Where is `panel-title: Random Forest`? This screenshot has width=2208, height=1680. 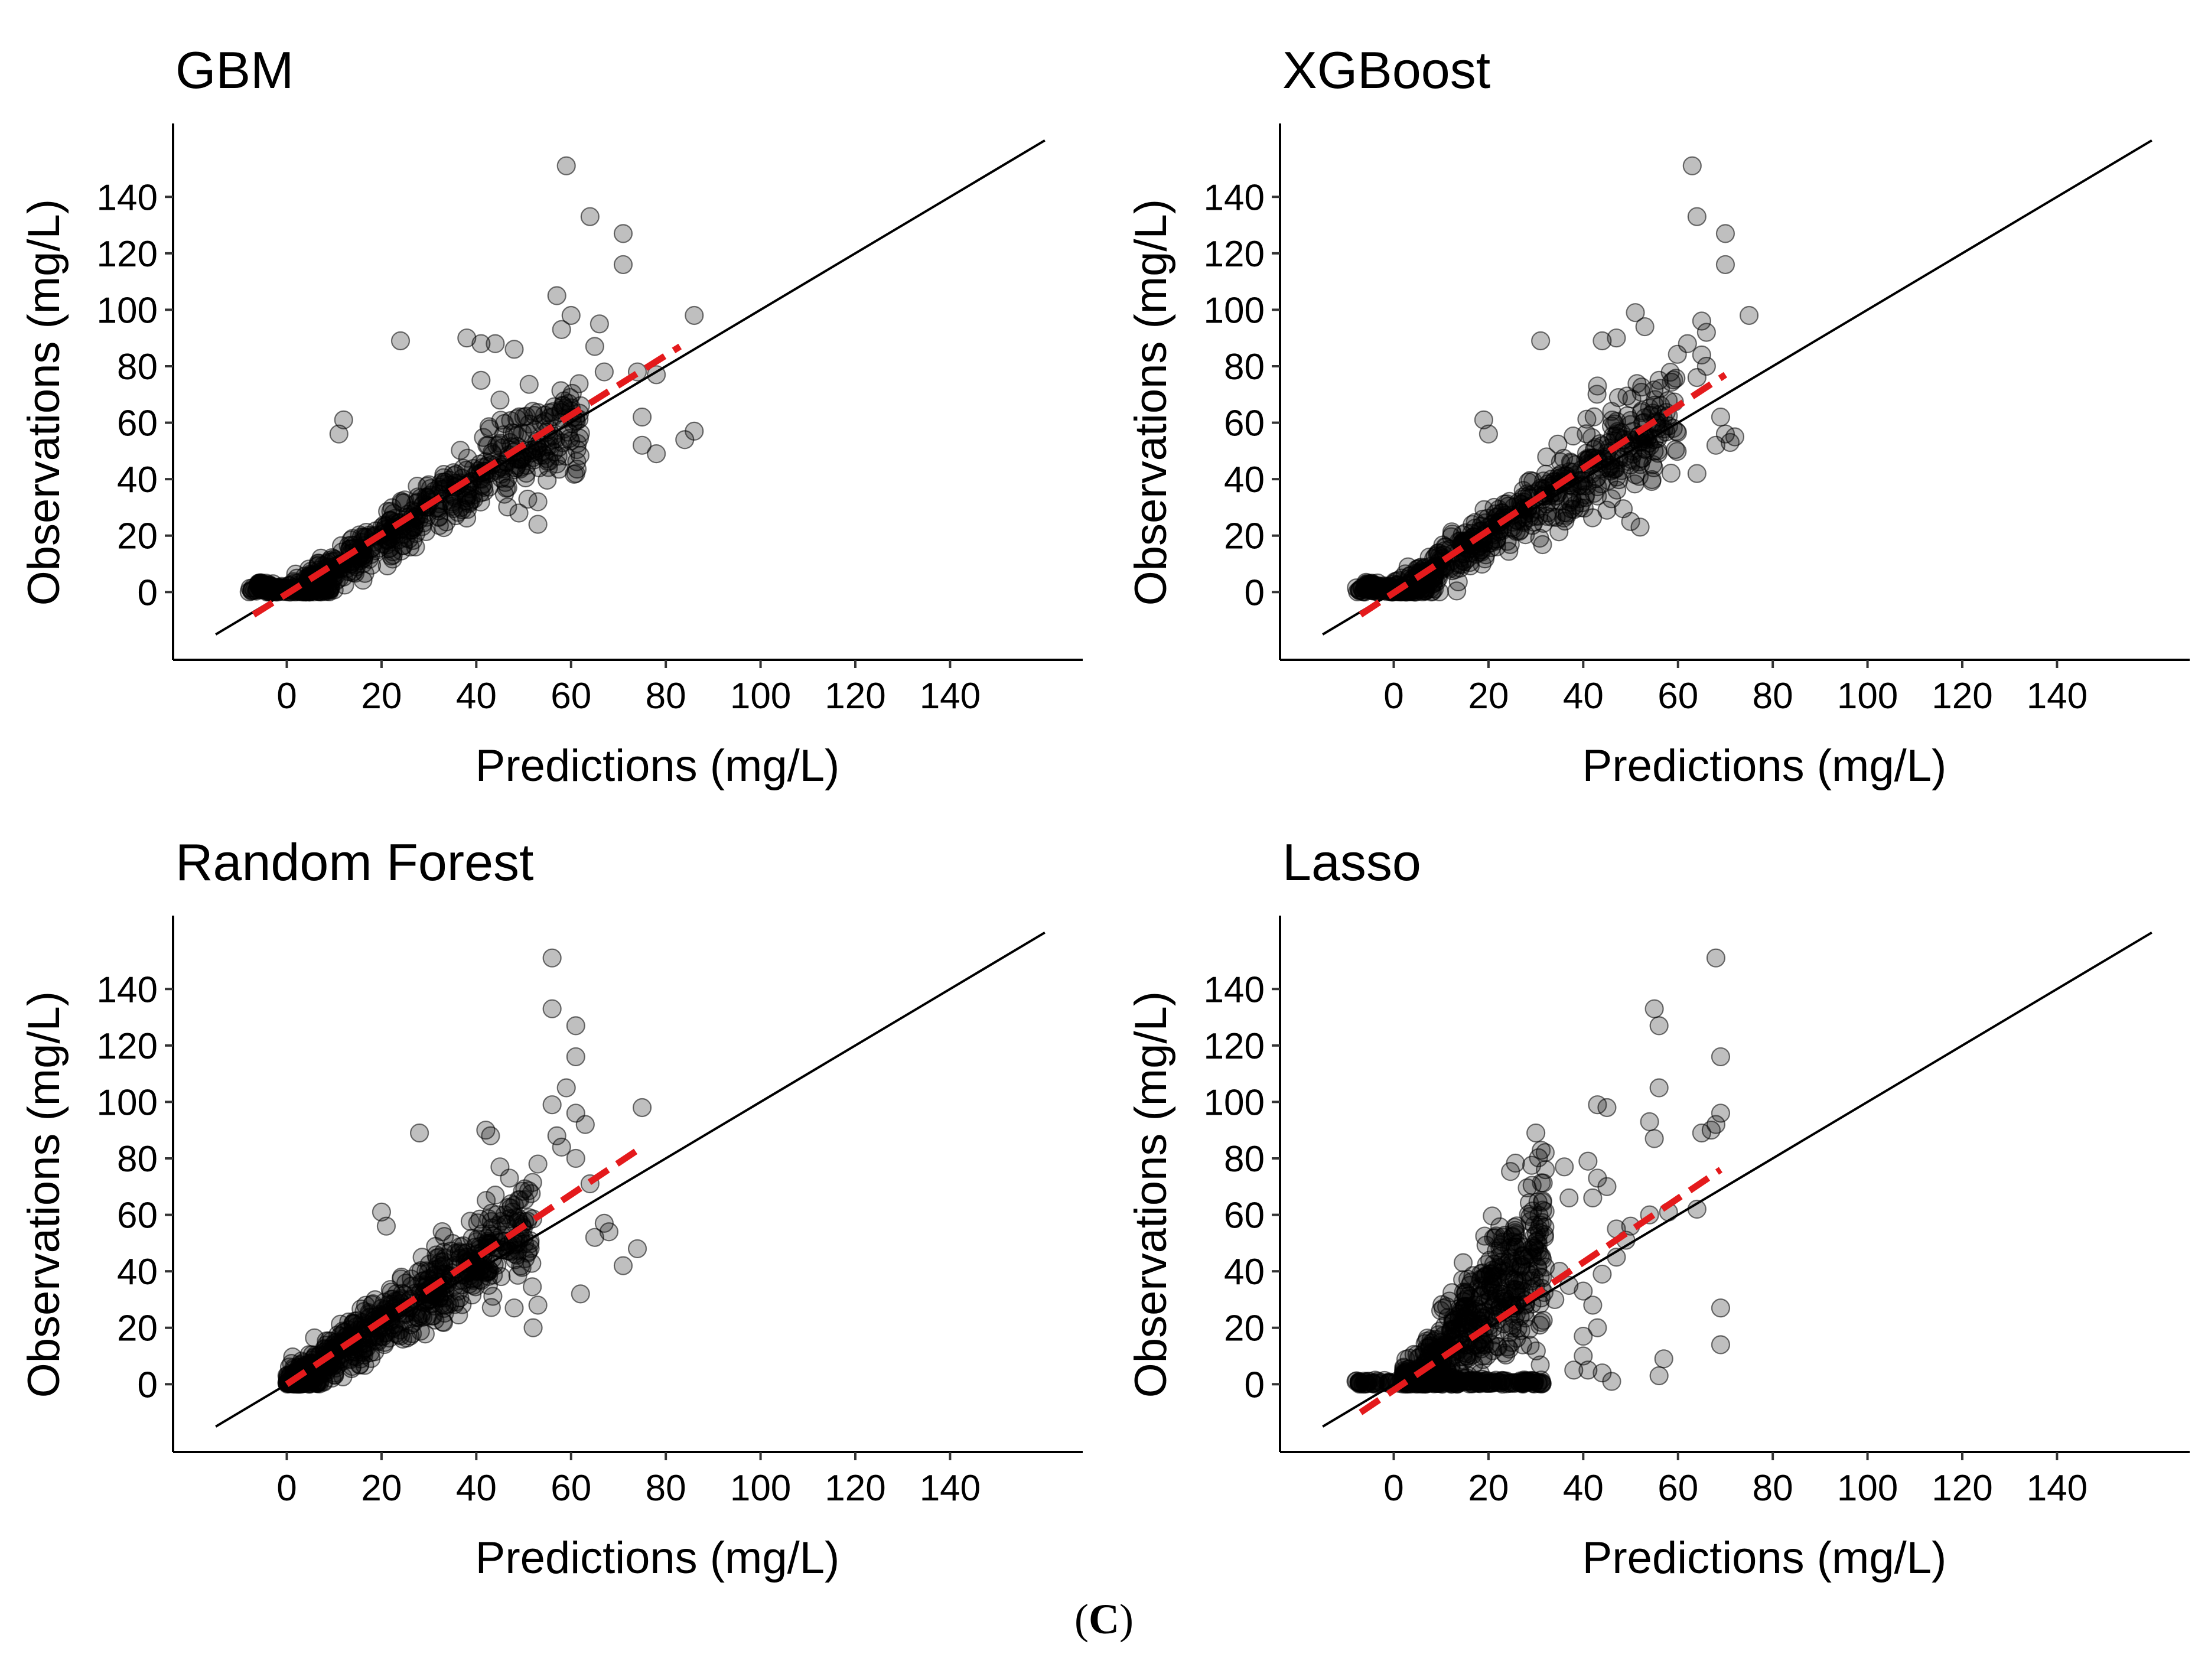 panel-title: Random Forest is located at coordinates (354, 862).